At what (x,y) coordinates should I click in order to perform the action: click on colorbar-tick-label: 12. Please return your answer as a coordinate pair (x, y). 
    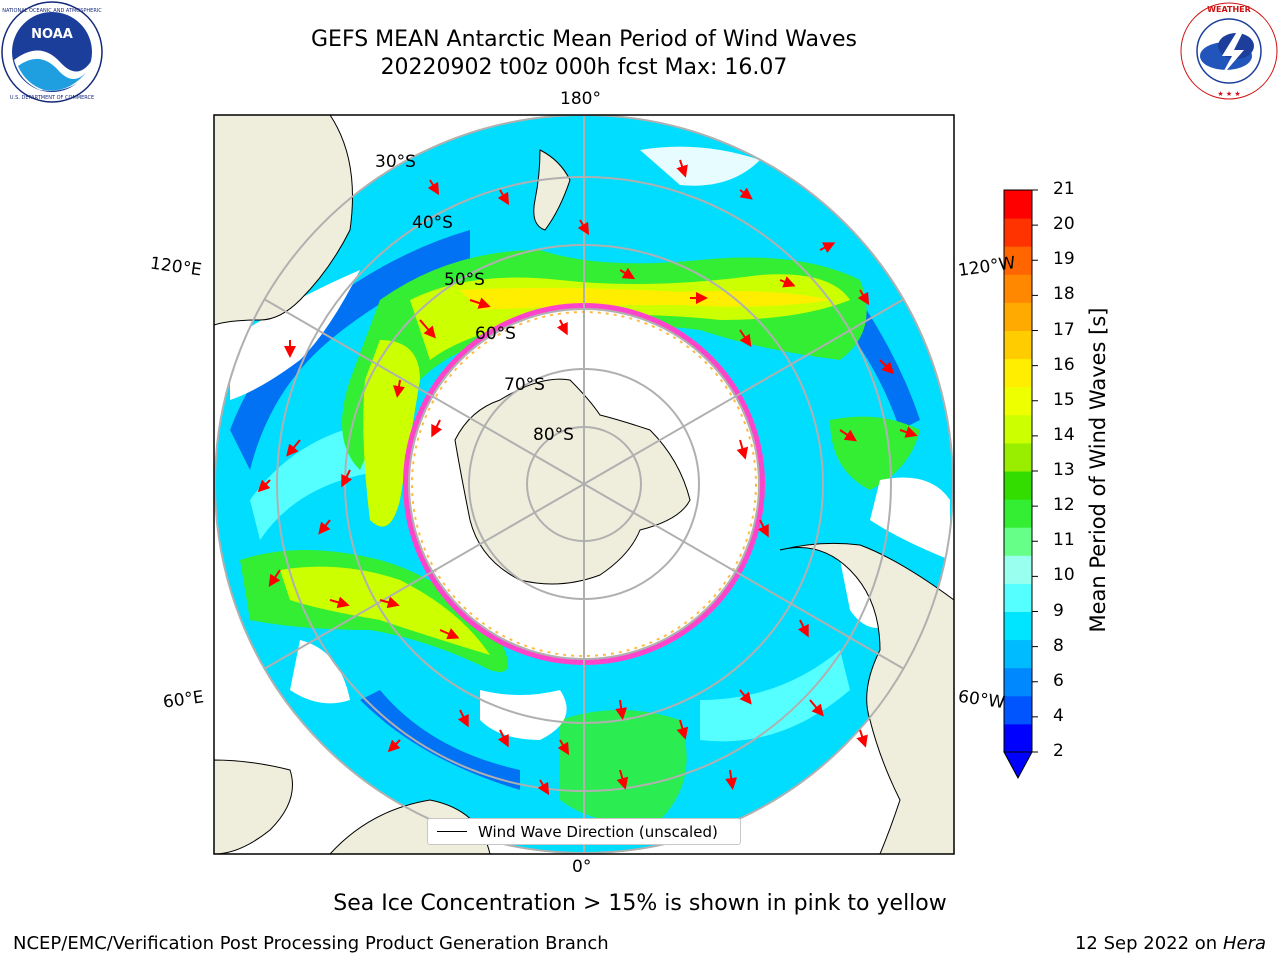
    Looking at the image, I should click on (1064, 505).